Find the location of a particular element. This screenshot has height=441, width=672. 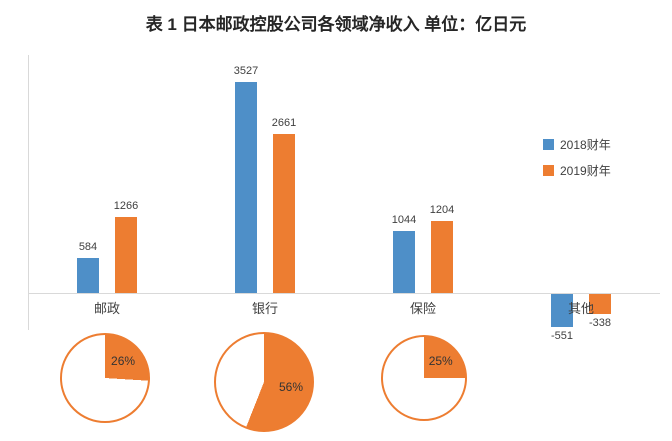

legend-swatch-2019 is located at coordinates (548, 170).